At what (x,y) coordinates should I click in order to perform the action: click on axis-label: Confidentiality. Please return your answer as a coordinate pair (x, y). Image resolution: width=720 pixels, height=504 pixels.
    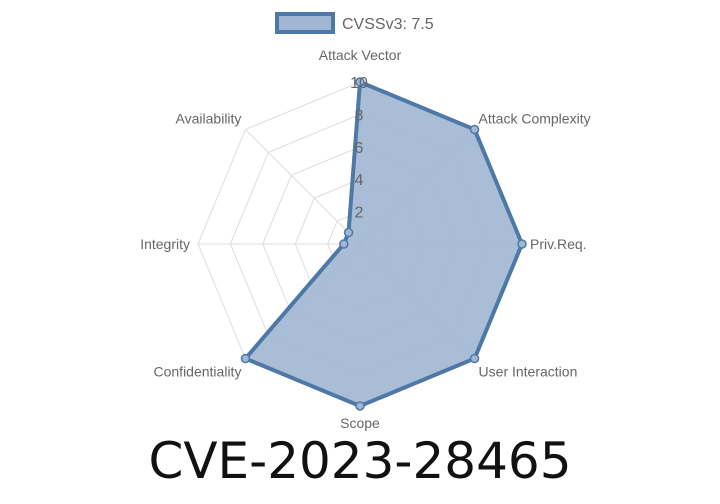
    Looking at the image, I should click on (198, 372).